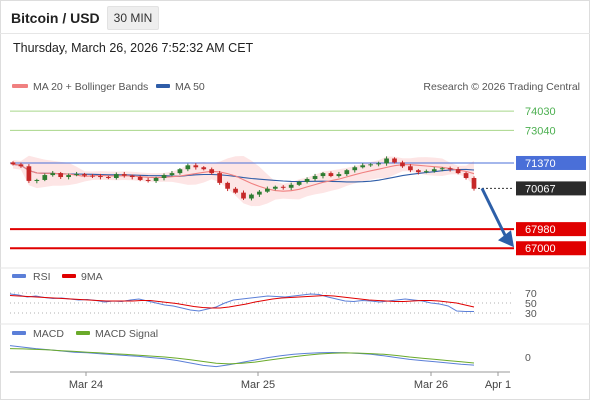  Describe the element at coordinates (163, 86) in the screenshot. I see `ma50-legend-swatch` at that location.